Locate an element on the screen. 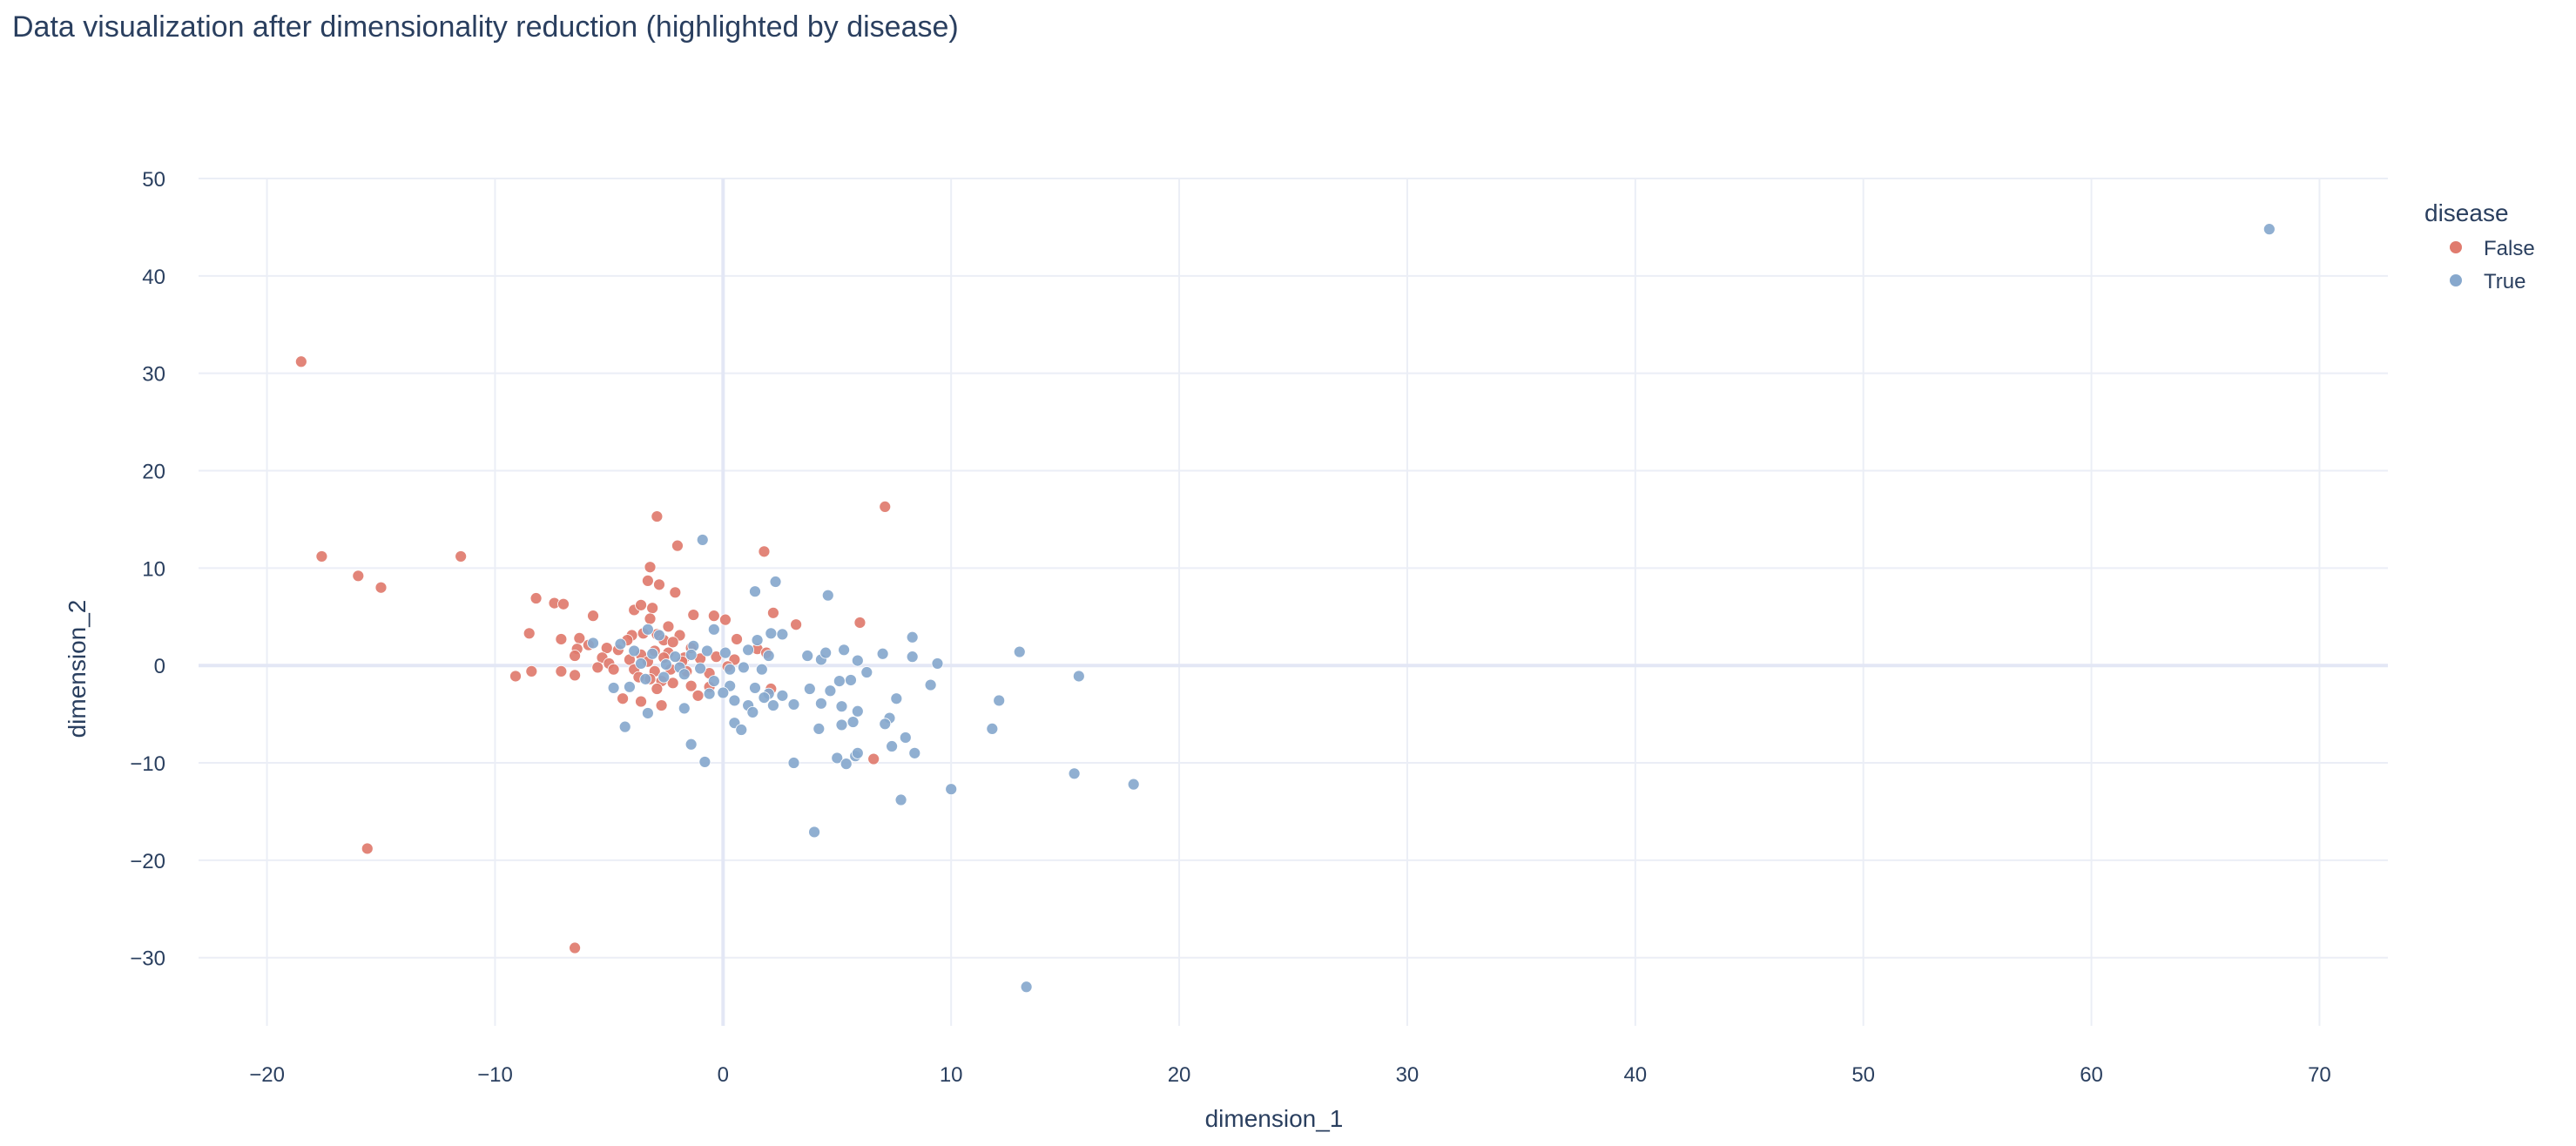 Image resolution: width=2576 pixels, height=1146 pixels. legend: disease False True is located at coordinates (2479, 246).